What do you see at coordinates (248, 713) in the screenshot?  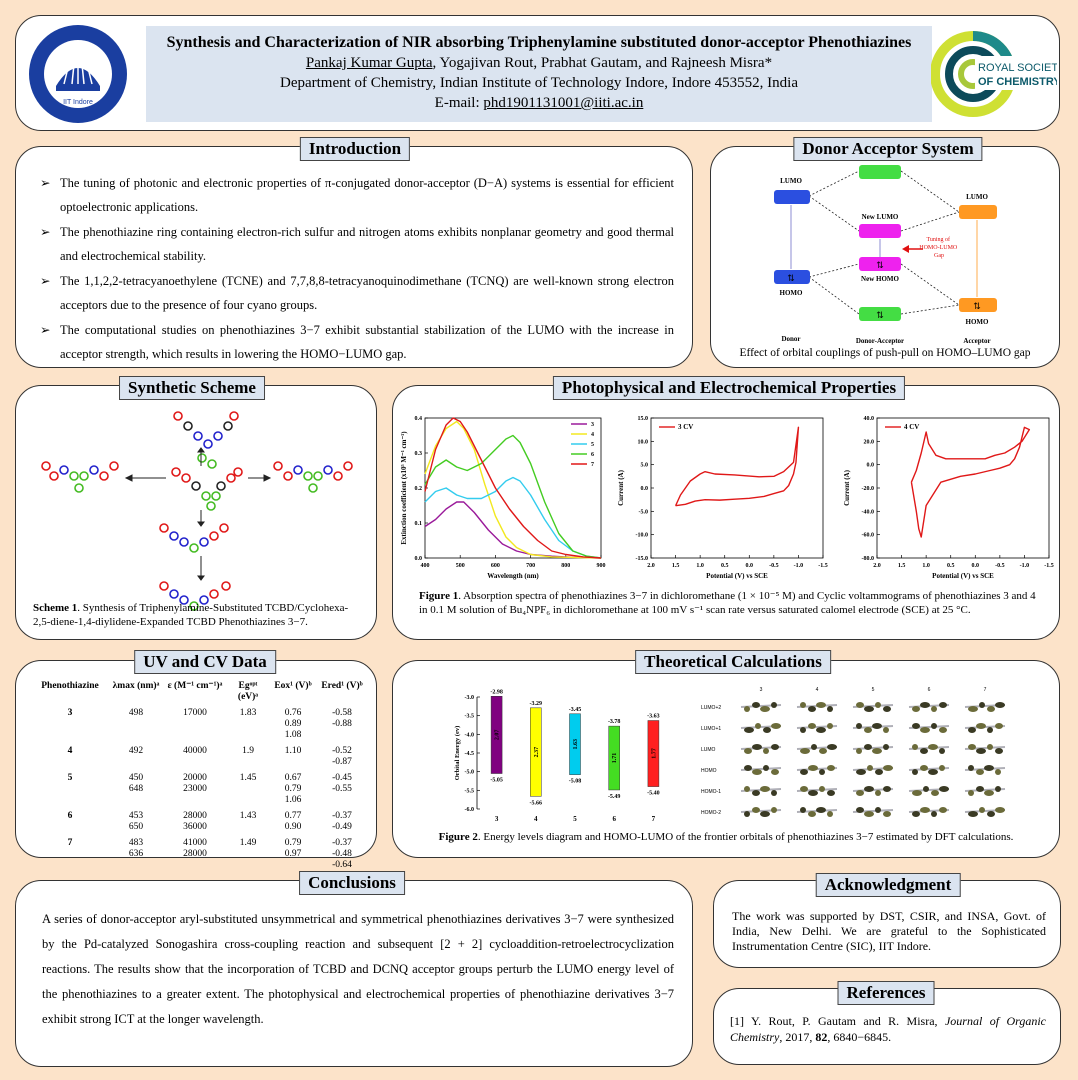 I see `uvcv-cell-eg: 1.83` at bounding box center [248, 713].